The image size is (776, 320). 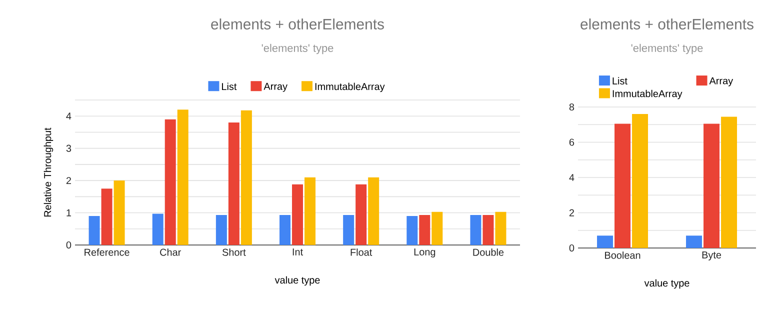 What do you see at coordinates (622, 255) in the screenshot?
I see `x-tick-label: Boolean` at bounding box center [622, 255].